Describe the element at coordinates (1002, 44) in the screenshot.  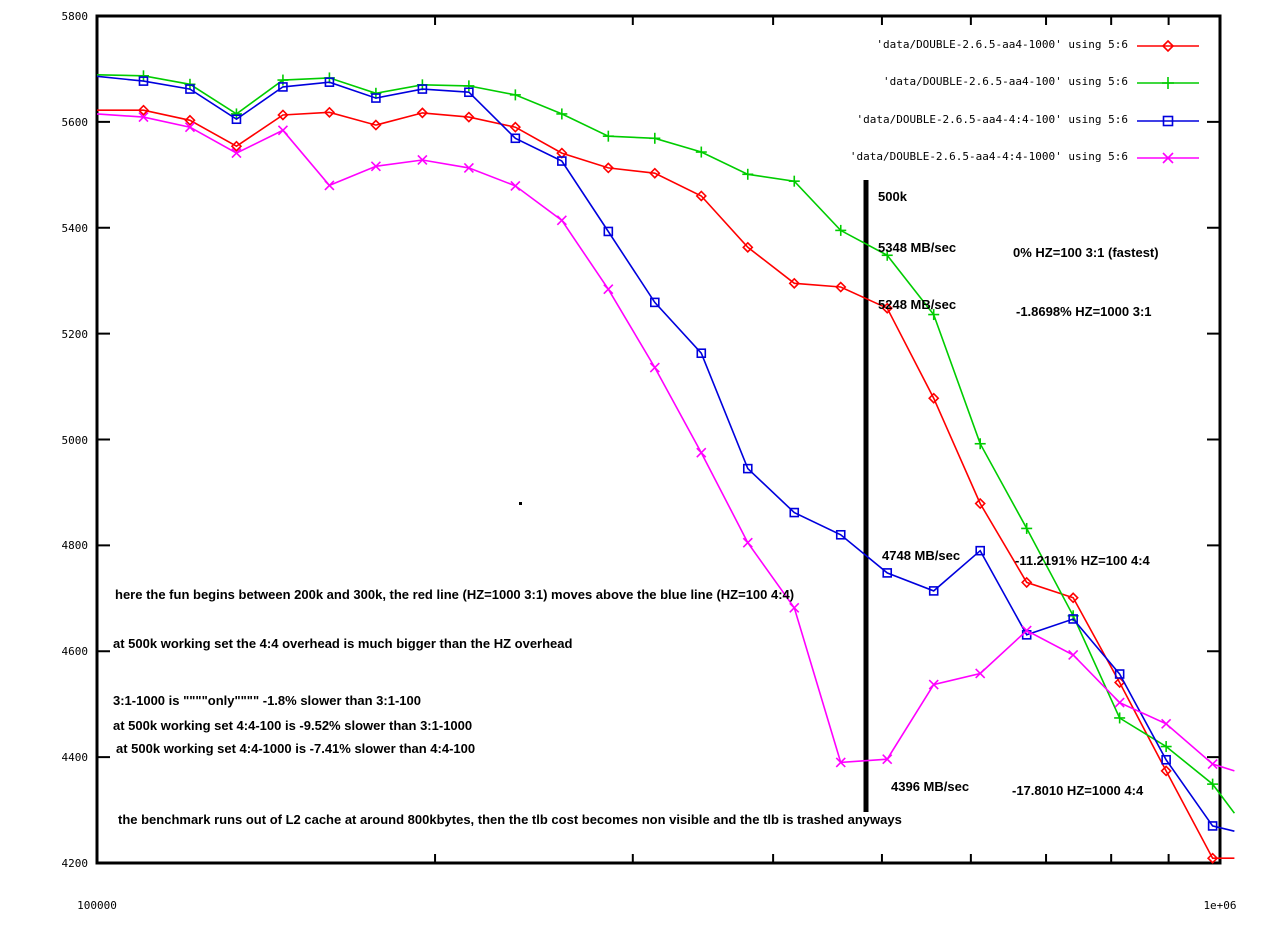
I see `legend-label-red: 'data/DOUBLE-2.6.5-aa4-1000' using 5:6` at that location.